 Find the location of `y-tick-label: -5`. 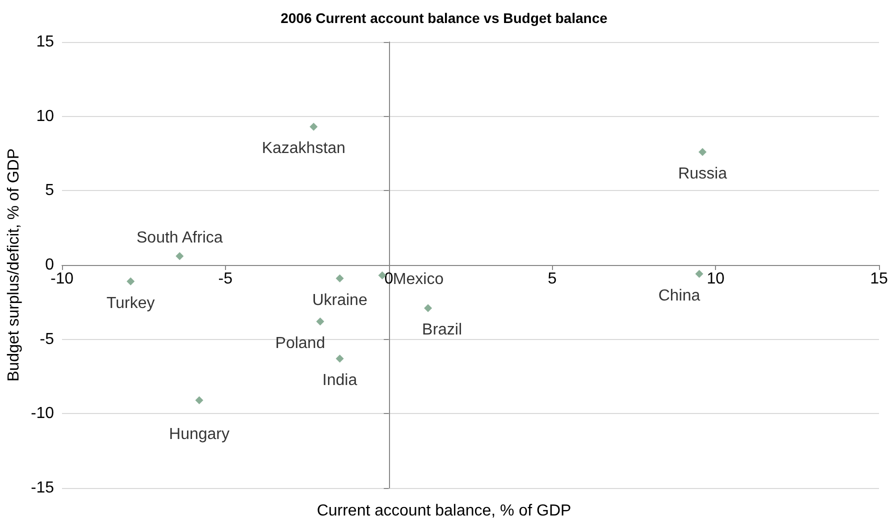

y-tick-label: -5 is located at coordinates (47, 339).